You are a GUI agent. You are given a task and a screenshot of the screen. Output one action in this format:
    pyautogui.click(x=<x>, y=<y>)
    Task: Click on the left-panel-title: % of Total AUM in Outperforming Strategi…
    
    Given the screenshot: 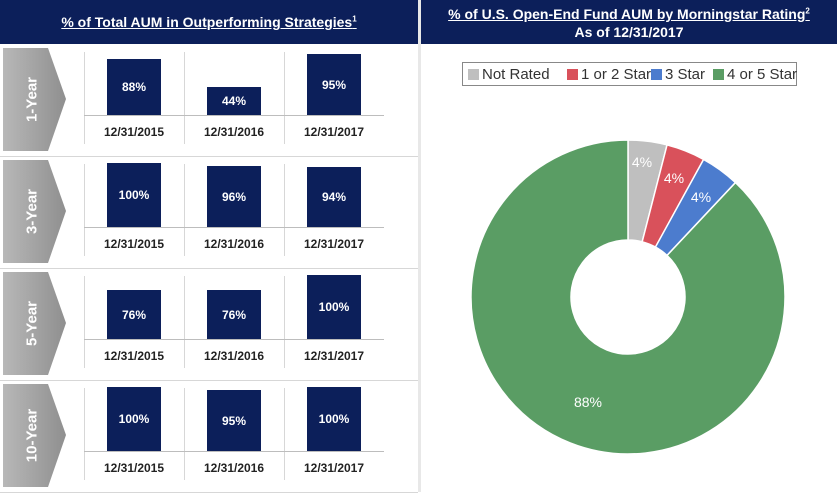 What is the action you would take?
    pyautogui.click(x=209, y=22)
    